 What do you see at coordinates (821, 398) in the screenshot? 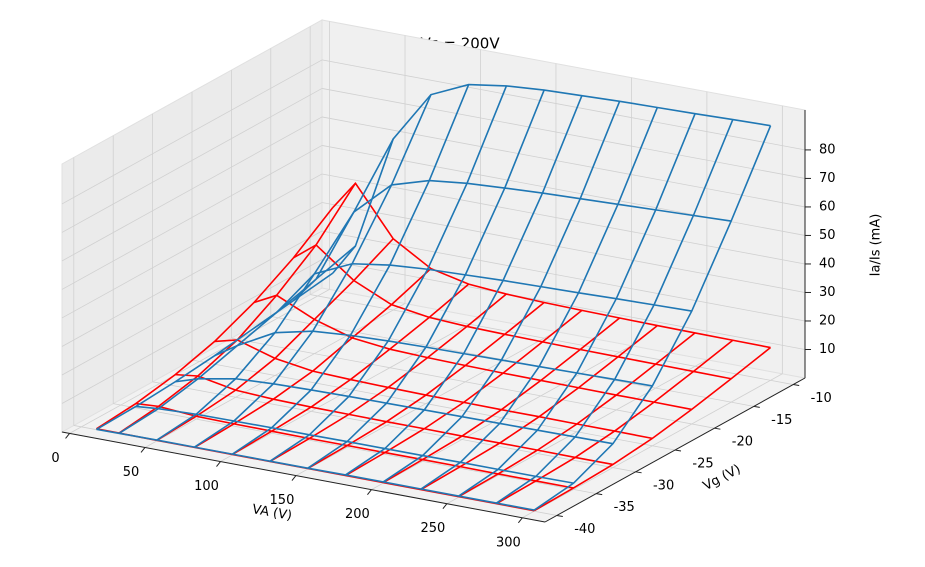
I see `y-tick-label: -10` at bounding box center [821, 398].